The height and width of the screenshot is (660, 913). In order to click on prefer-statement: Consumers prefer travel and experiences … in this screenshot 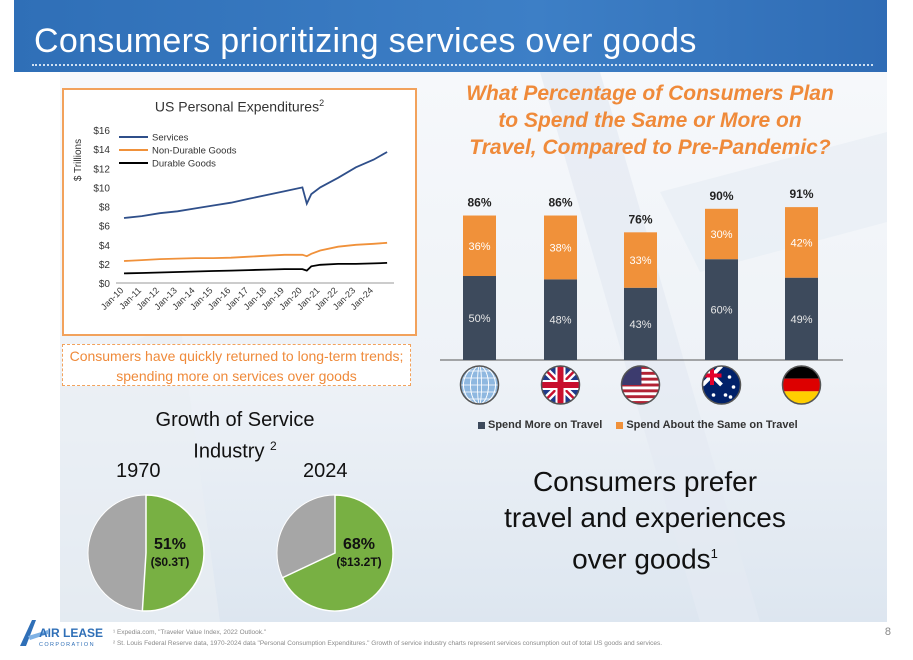, I will do `click(645, 520)`.